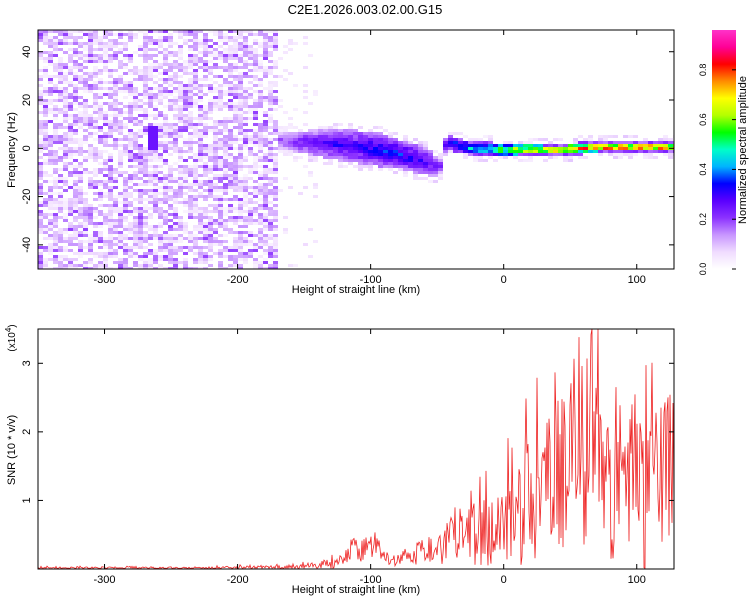 This screenshot has width=750, height=605. I want to click on snr-x-tick-label: -300, so click(105, 580).